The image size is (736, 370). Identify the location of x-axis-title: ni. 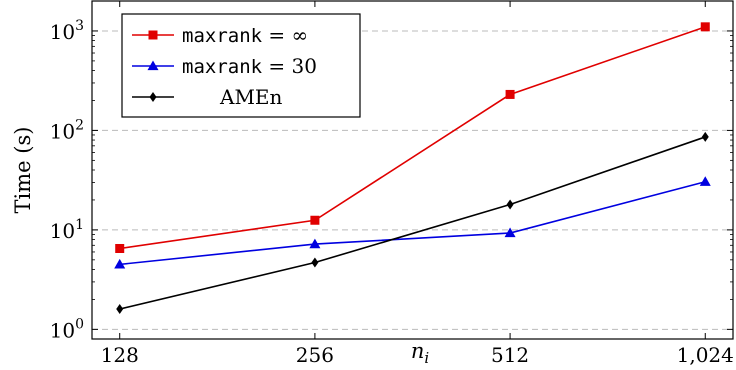
(420, 353).